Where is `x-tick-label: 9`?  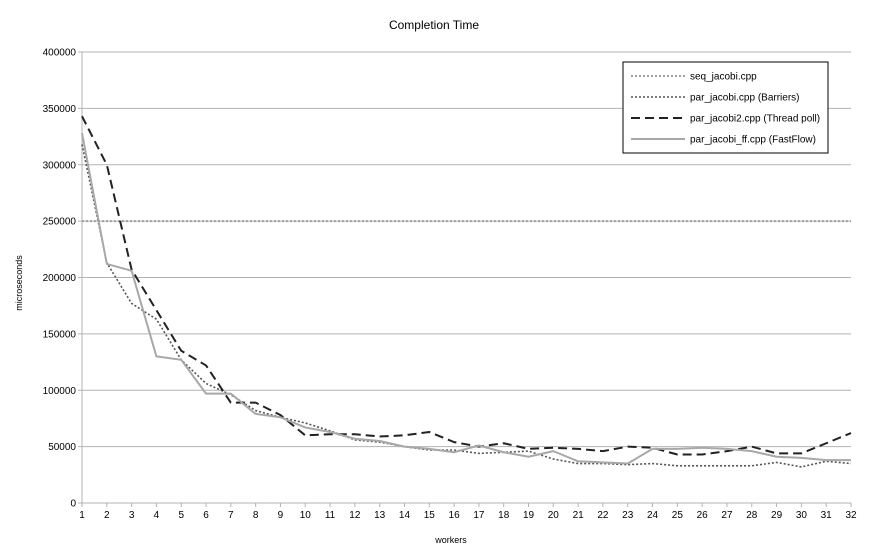
x-tick-label: 9 is located at coordinates (281, 515).